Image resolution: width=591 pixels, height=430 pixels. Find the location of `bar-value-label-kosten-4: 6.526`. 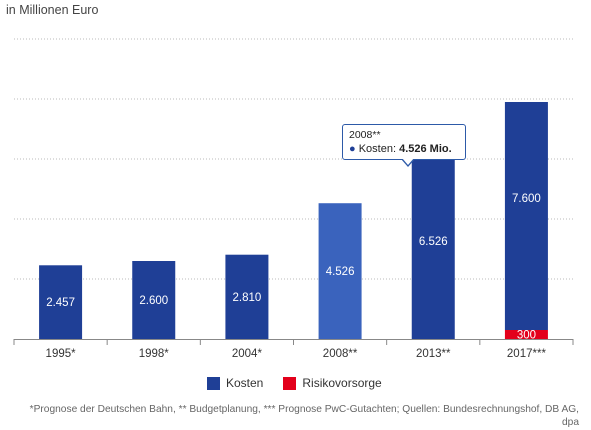

bar-value-label-kosten-4: 6.526 is located at coordinates (433, 242).